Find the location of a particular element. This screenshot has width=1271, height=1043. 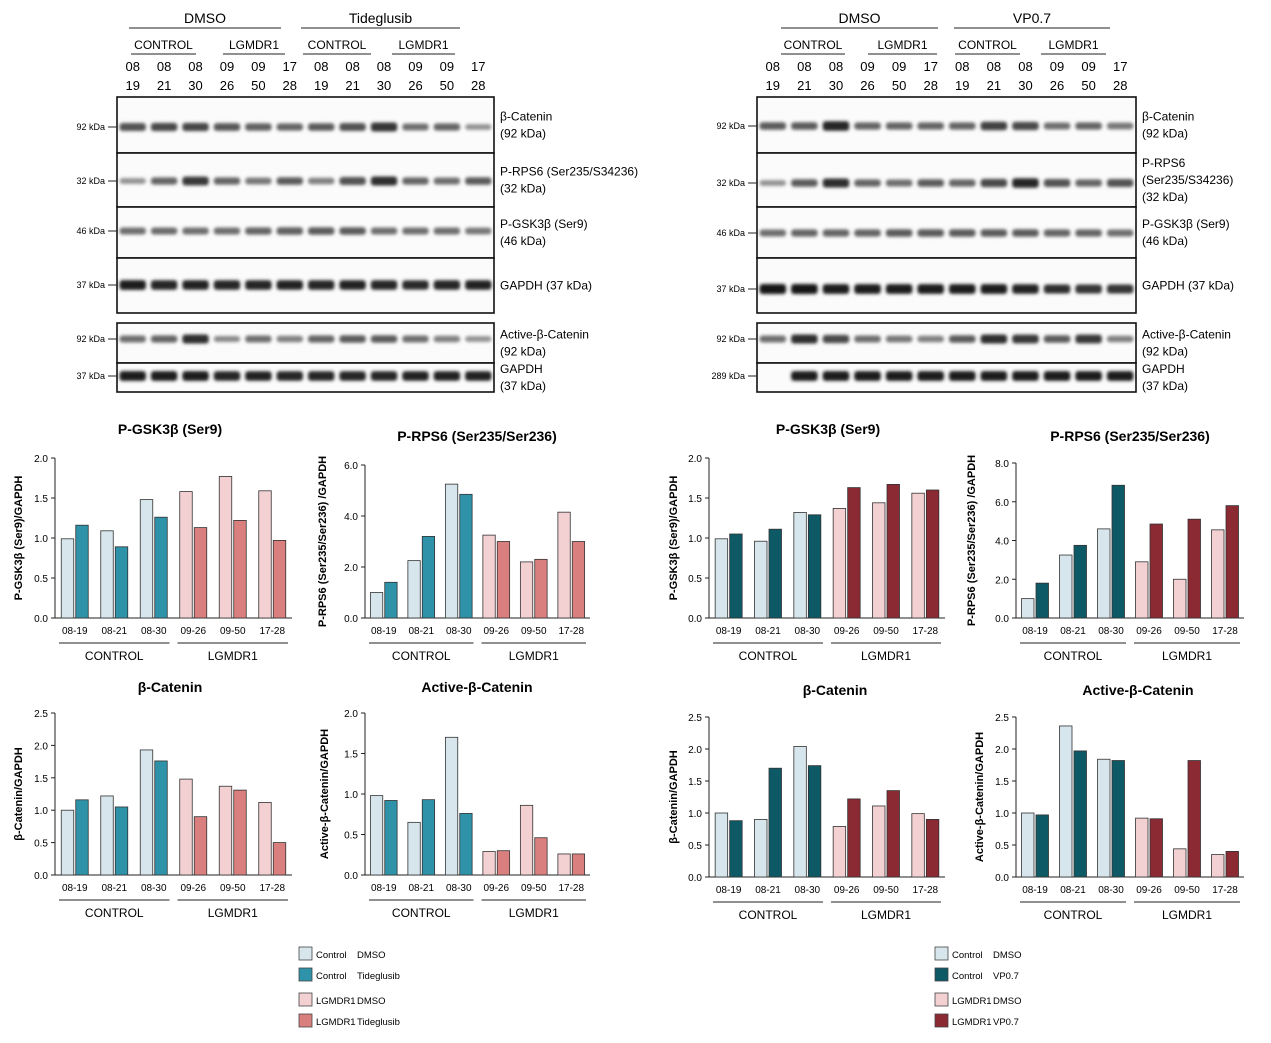

kda-marker: 37 kDa is located at coordinates (90, 376).